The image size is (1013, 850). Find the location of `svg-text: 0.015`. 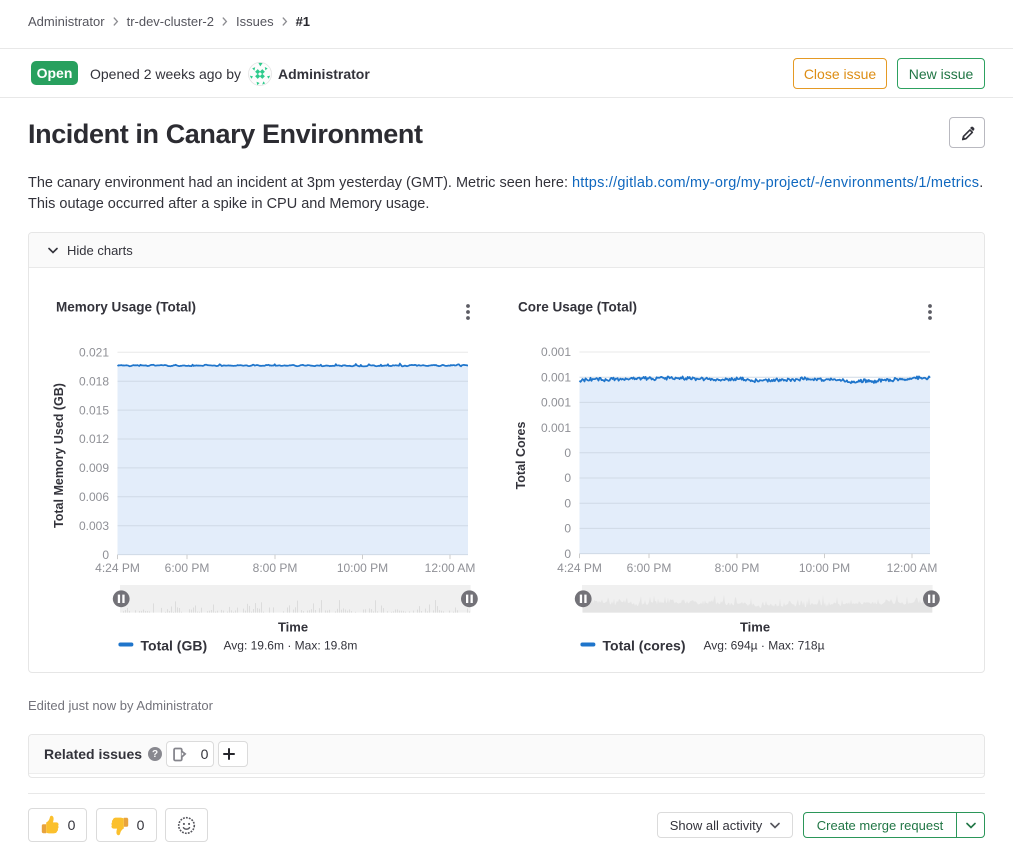

svg-text: 0.015 is located at coordinates (94, 410).